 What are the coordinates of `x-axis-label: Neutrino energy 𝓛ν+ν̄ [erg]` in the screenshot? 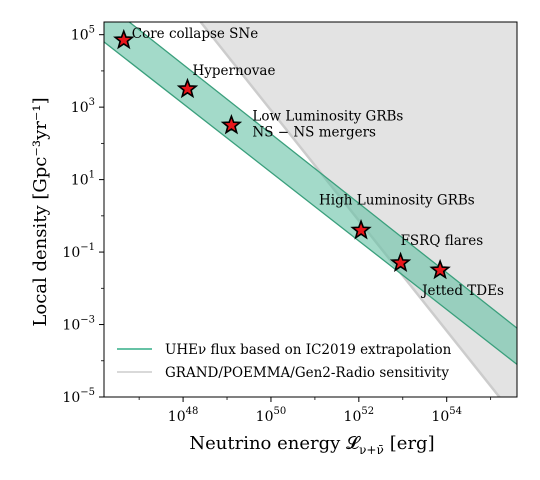 It's located at (311, 445).